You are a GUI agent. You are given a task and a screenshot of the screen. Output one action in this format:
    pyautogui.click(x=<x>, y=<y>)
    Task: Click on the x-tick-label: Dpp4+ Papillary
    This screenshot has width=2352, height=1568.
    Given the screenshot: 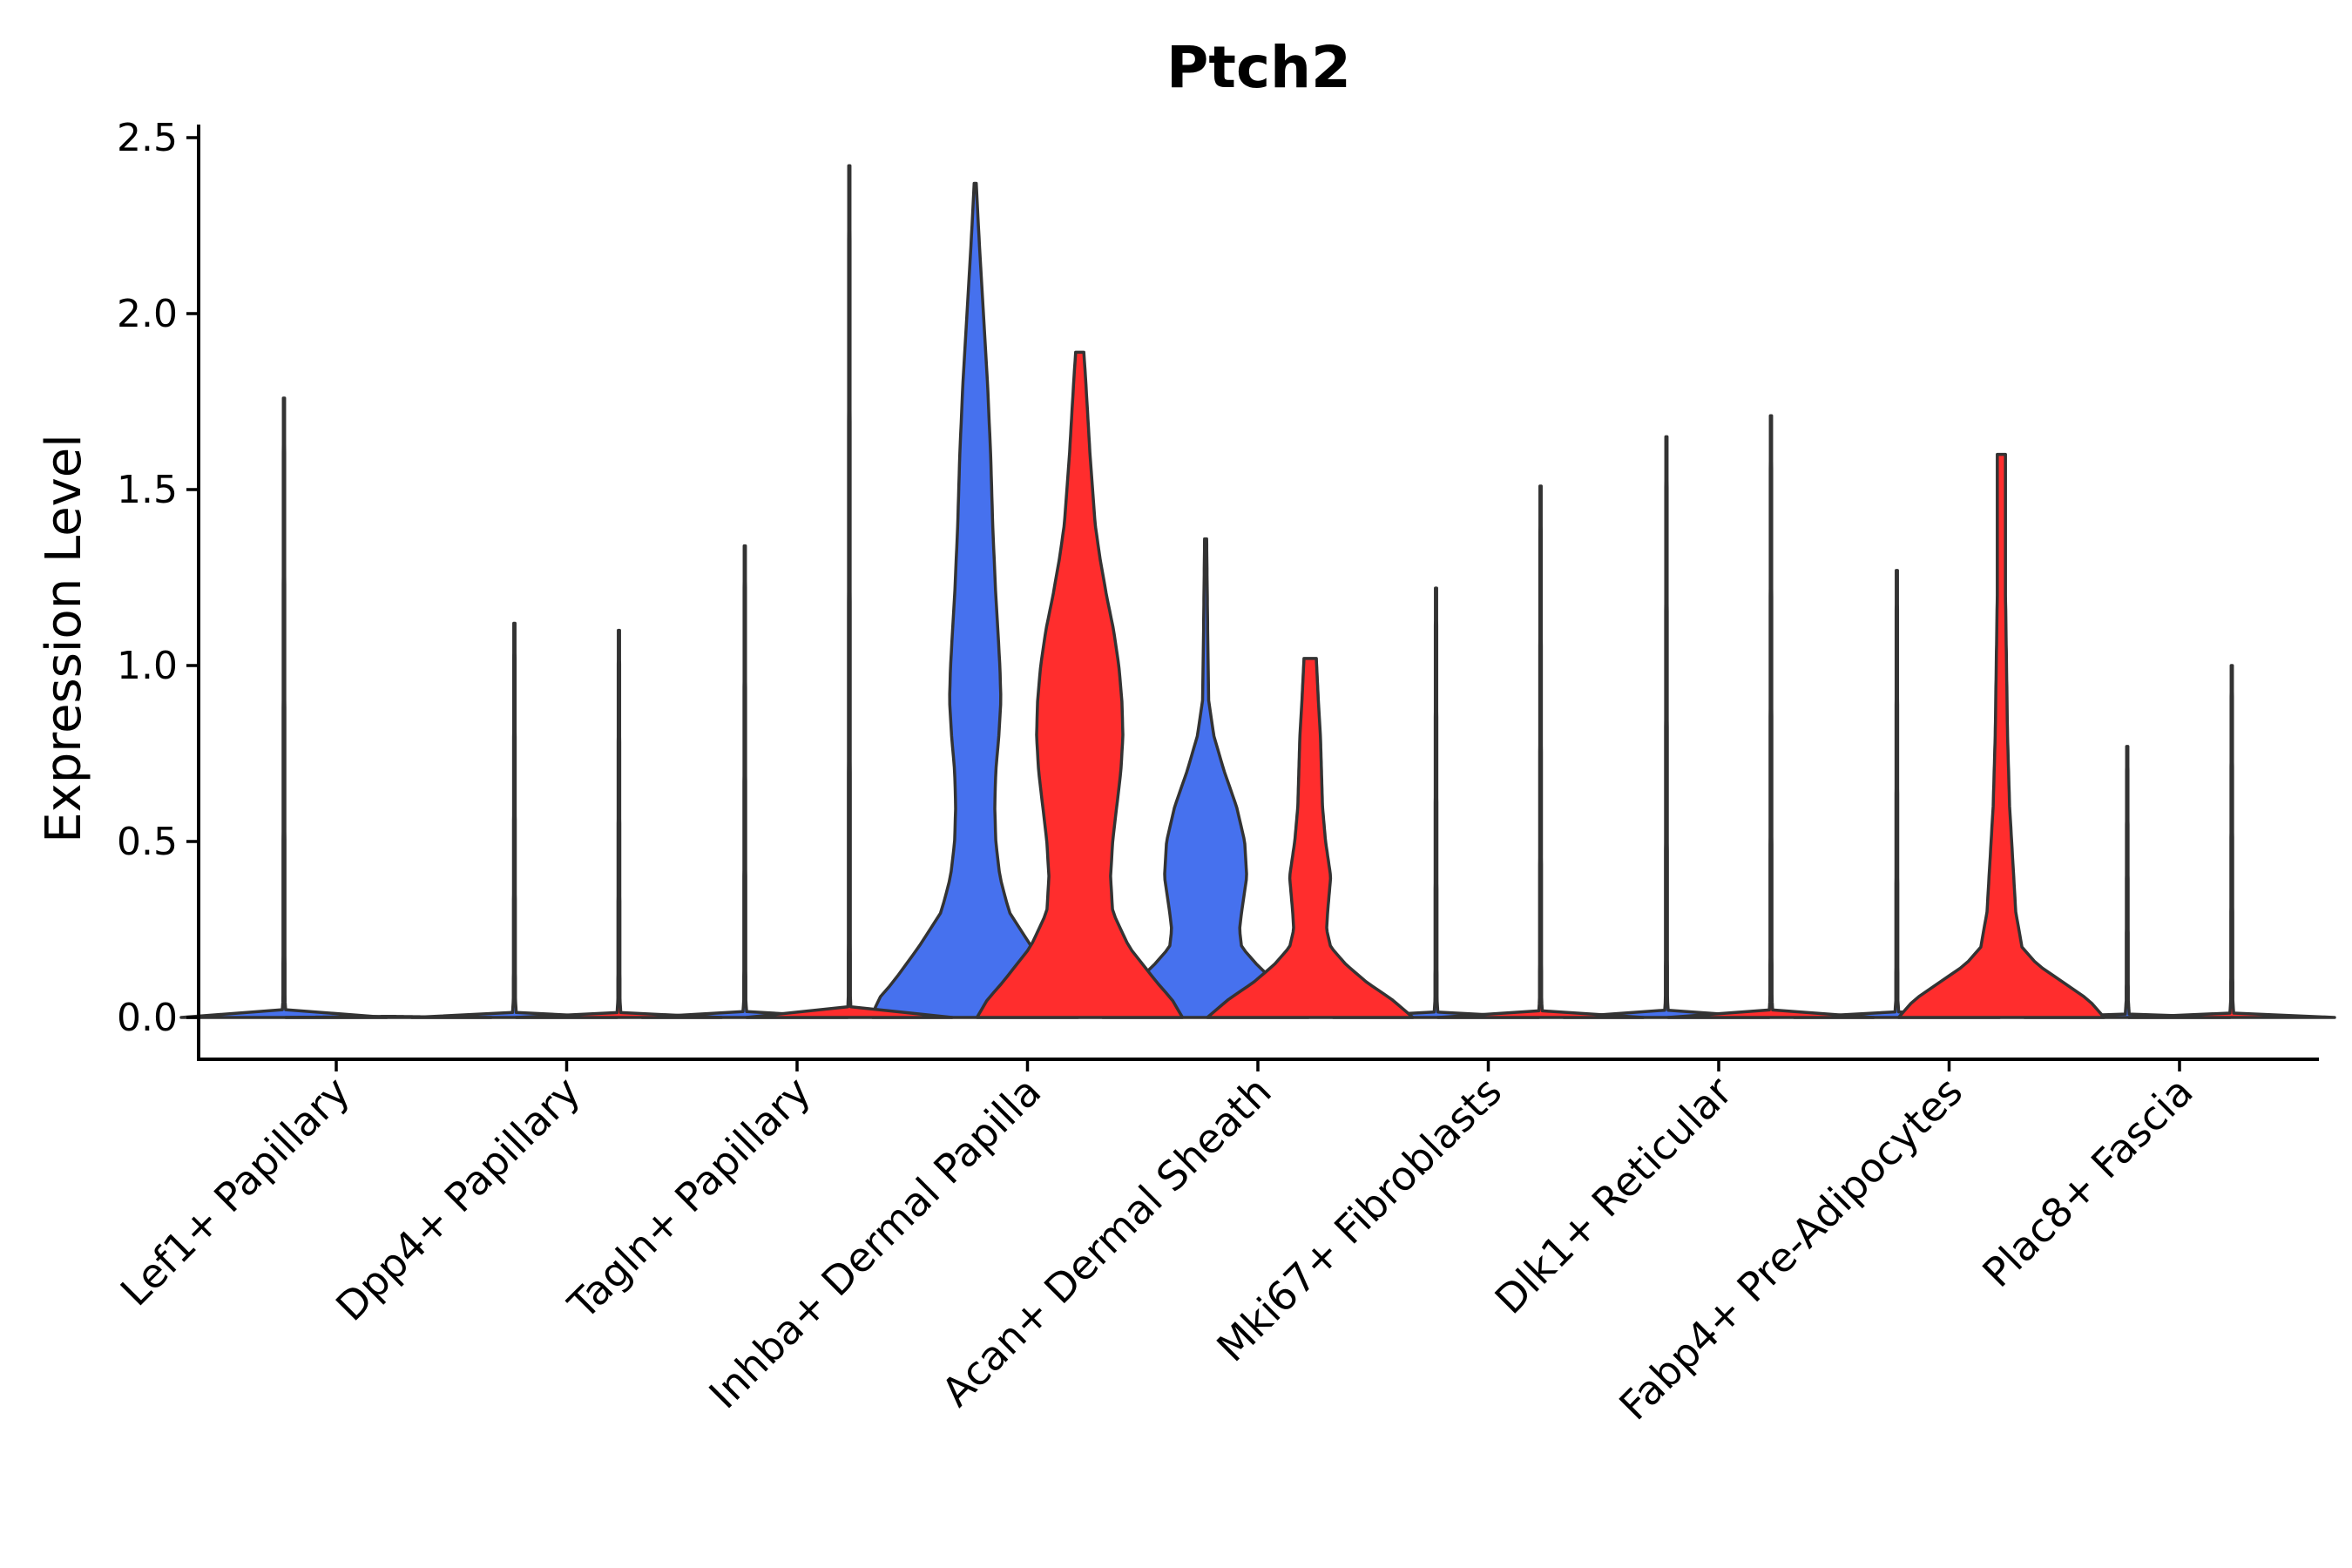 What is the action you would take?
    pyautogui.click(x=458, y=1199)
    